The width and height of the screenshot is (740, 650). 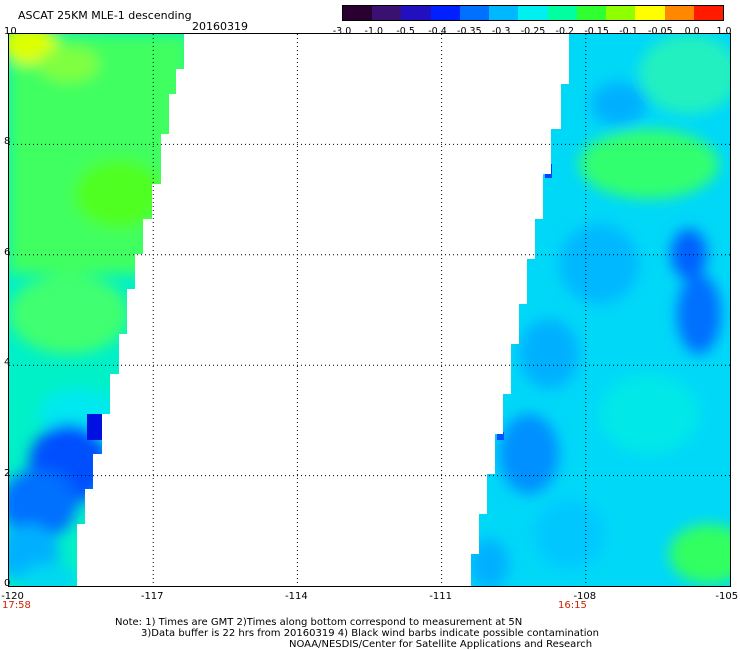 I want to click on y-tick-label: 10, so click(x=10, y=31).